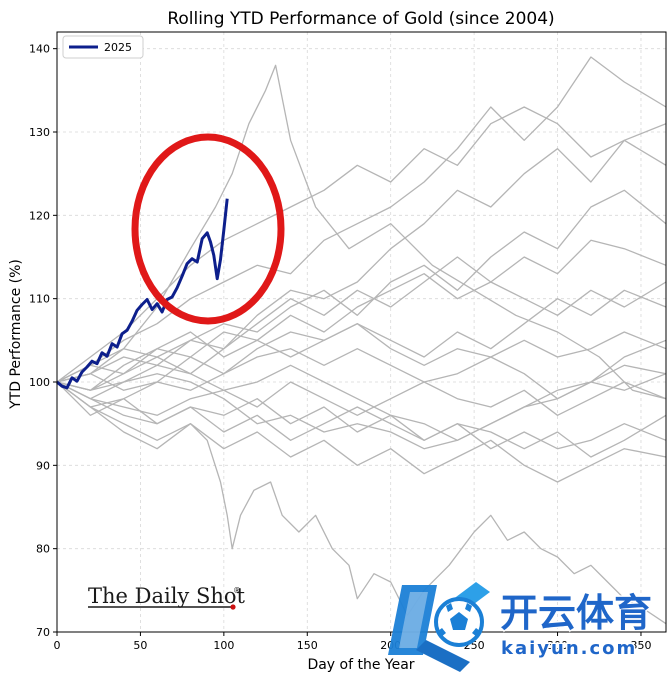 The height and width of the screenshot is (680, 672). Describe the element at coordinates (118, 47) in the screenshot. I see `legend-label-2025: 2025` at that location.